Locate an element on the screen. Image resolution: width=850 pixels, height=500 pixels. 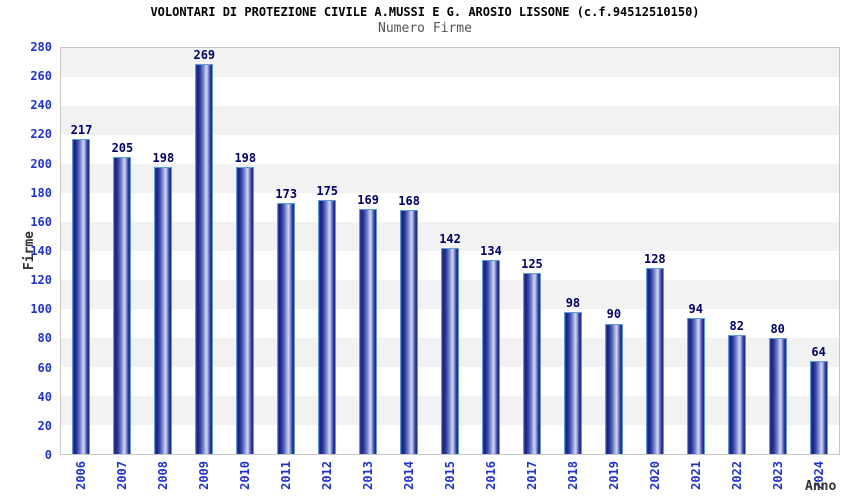
bar-slot: 94 is located at coordinates (695, 251).